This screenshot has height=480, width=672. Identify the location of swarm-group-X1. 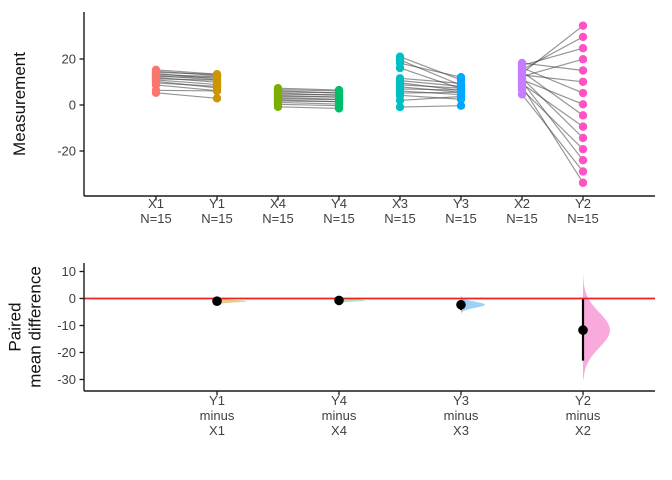
(156, 81).